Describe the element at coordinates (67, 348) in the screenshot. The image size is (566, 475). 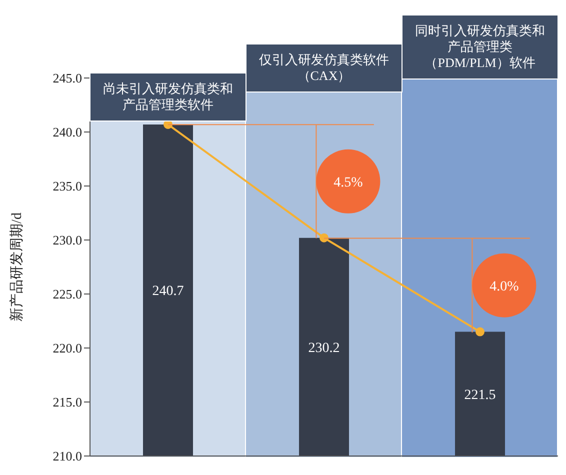
I see `y-tick-label: 220.0` at that location.